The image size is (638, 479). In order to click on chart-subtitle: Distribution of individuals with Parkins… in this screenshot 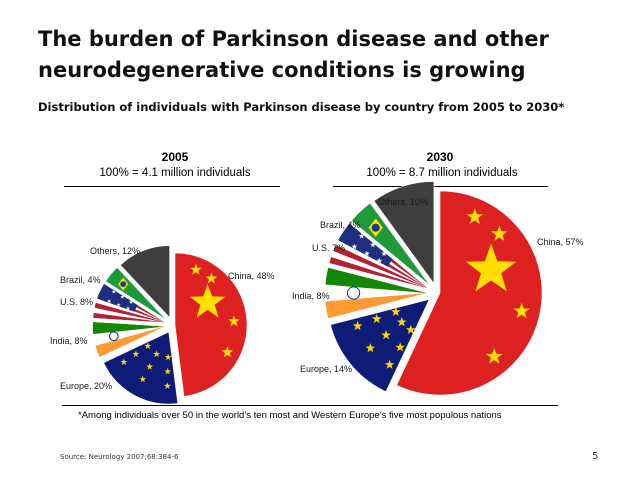, I will do `click(301, 107)`.